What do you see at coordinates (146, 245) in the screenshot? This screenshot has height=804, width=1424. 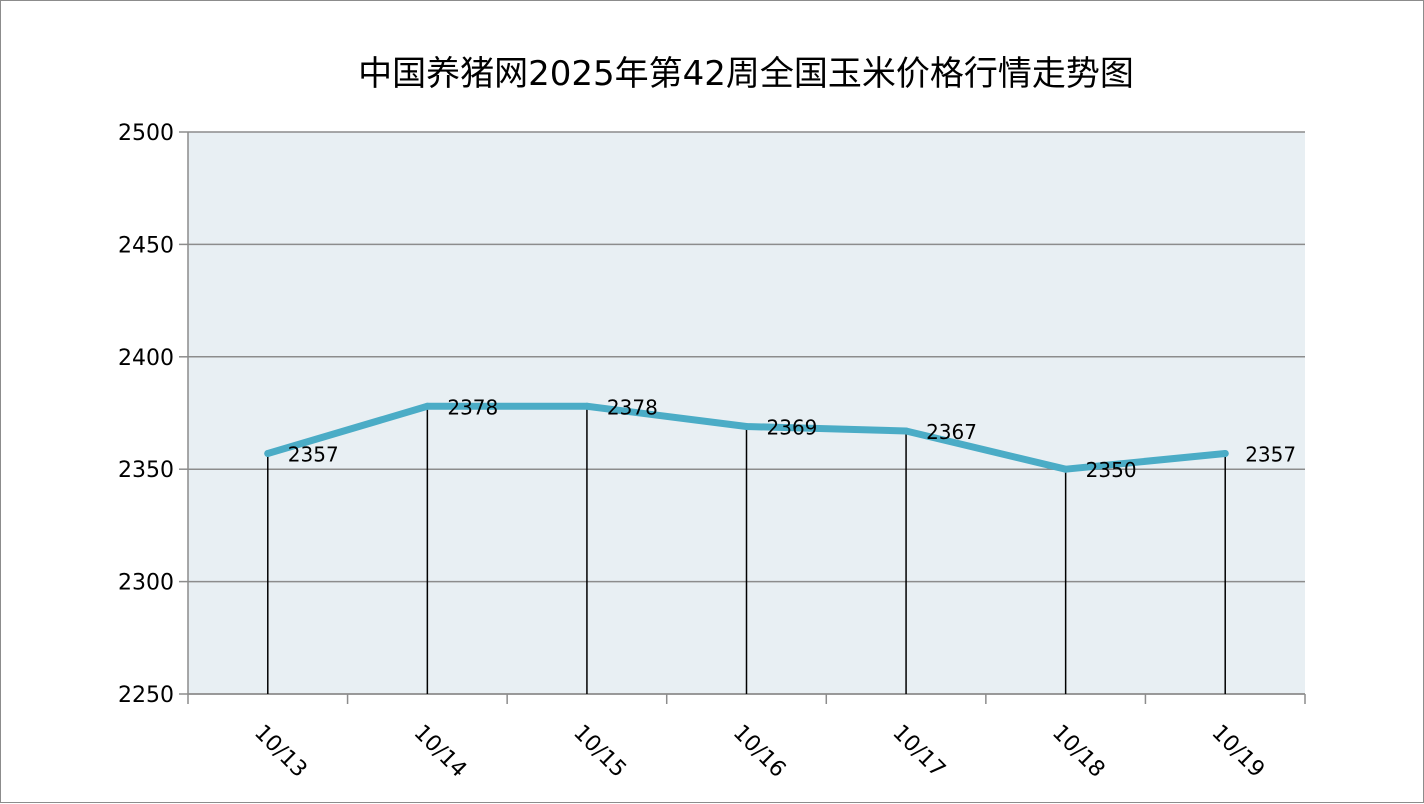 I see `y-tick-label: 2450` at bounding box center [146, 245].